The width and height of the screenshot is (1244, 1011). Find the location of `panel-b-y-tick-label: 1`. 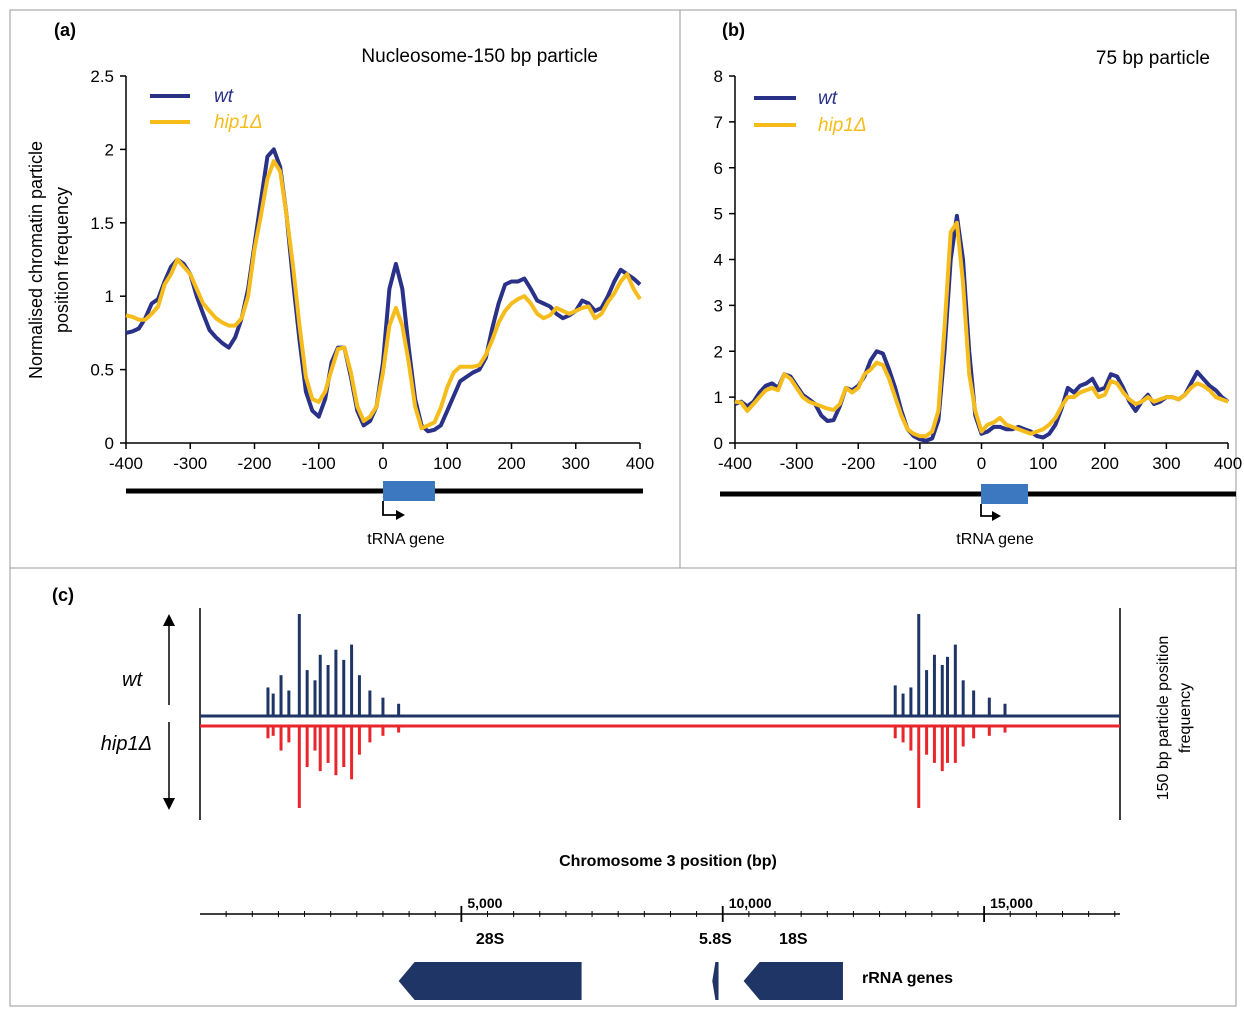

panel-b-y-tick-label: 1 is located at coordinates (718, 397).